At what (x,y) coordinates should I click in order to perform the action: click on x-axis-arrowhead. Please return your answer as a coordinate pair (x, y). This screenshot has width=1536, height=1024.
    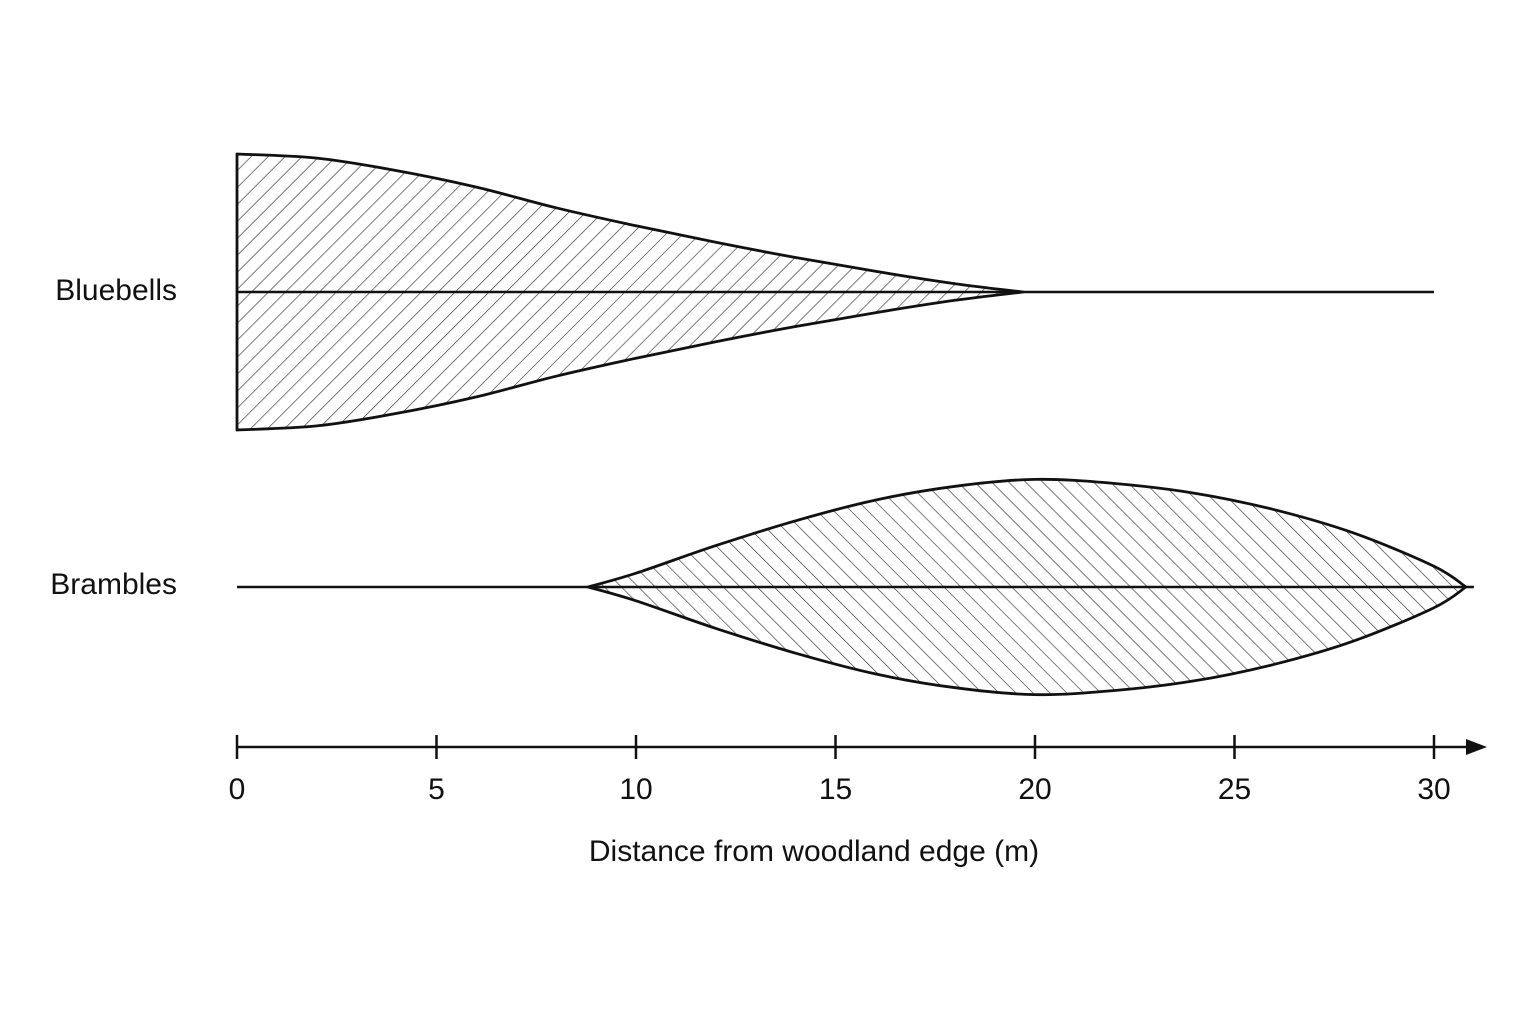
    Looking at the image, I should click on (1476, 747).